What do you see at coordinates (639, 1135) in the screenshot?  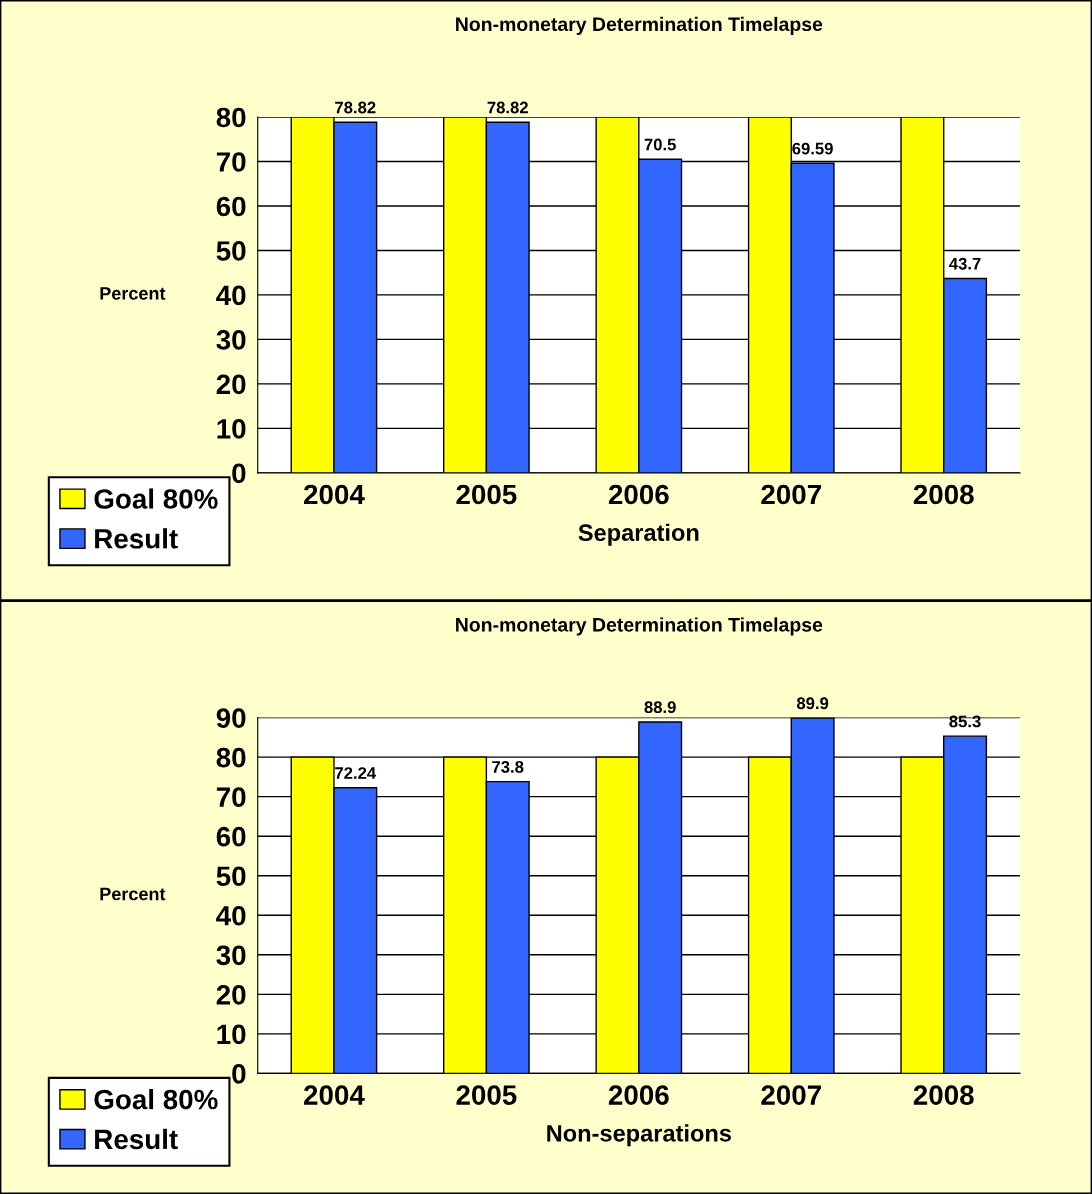 I see `x-axis-title: Non-separations` at bounding box center [639, 1135].